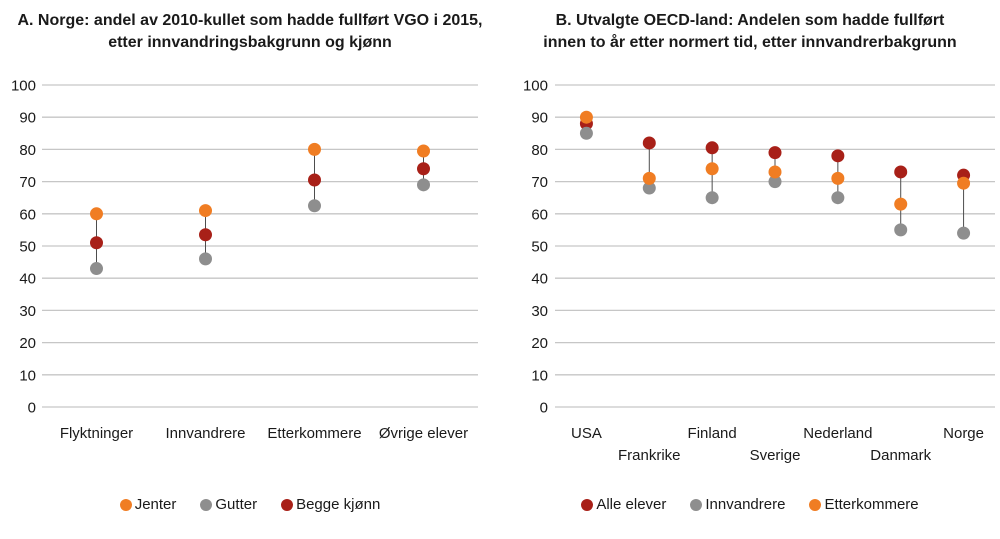  I want to click on panel-b-legend: Alle elever Innvandrere Etterkommere, so click(750, 504).